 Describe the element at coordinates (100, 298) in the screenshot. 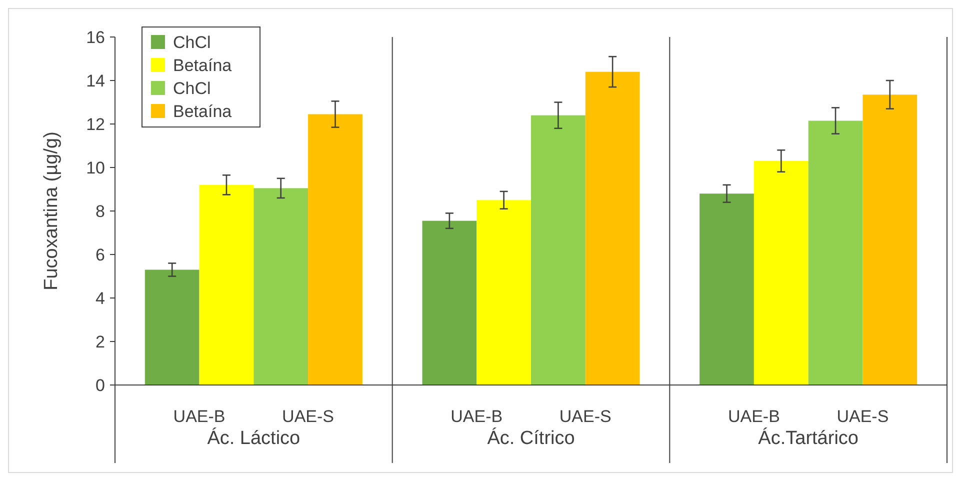

I see `y-tick-label: 4` at that location.